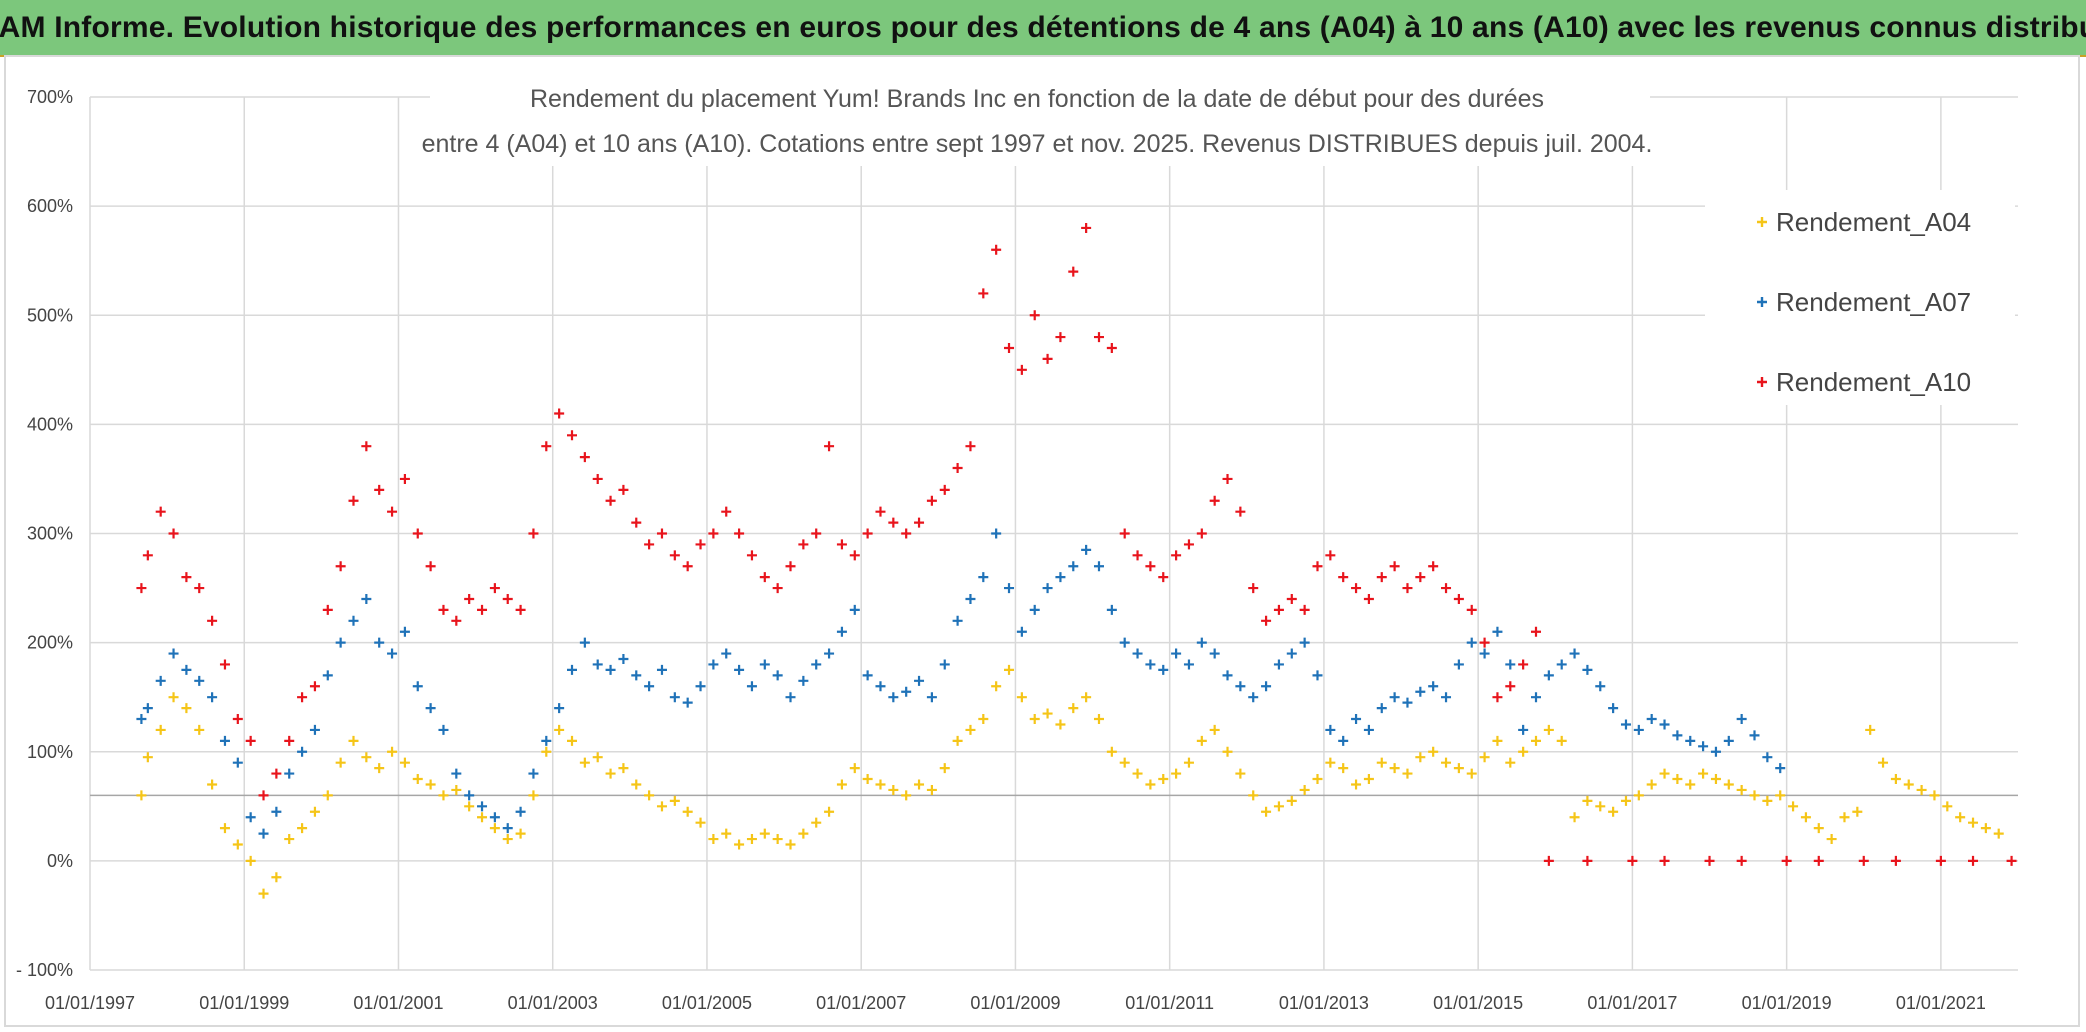 The height and width of the screenshot is (1032, 2086). I want to click on legend-label: Rendement_A04, so click(1873, 222).